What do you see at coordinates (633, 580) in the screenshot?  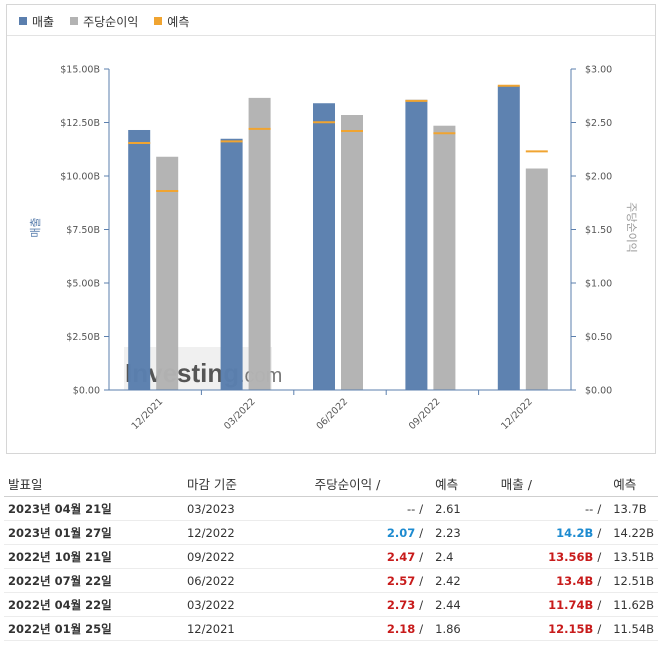 I see `revenue-forecast: 12.51B` at bounding box center [633, 580].